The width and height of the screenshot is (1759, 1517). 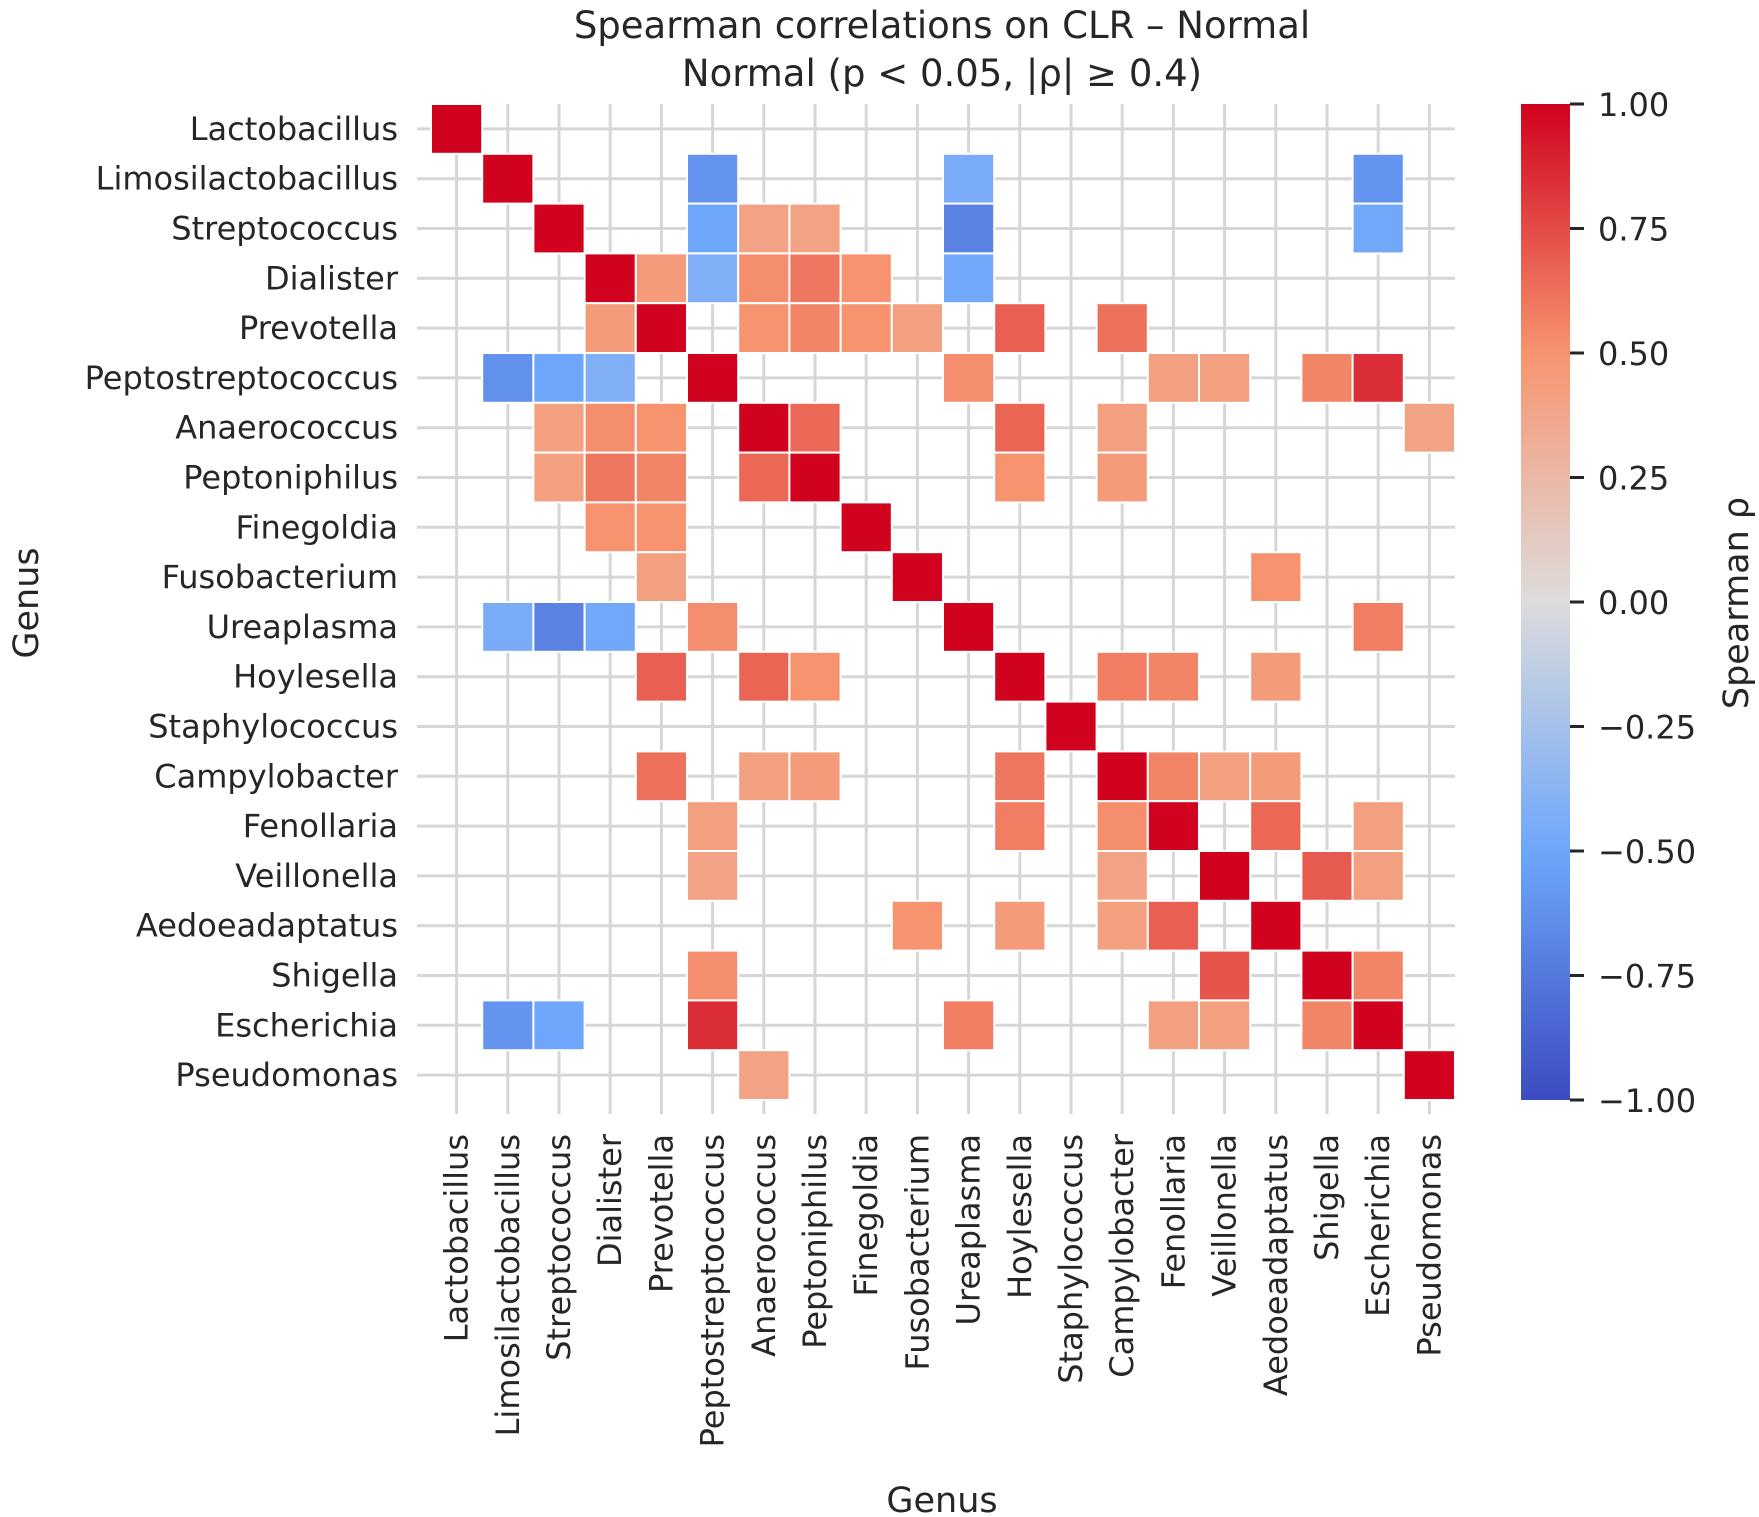 I want to click on x-tick-label: Fenollaria, so click(x=1173, y=1211).